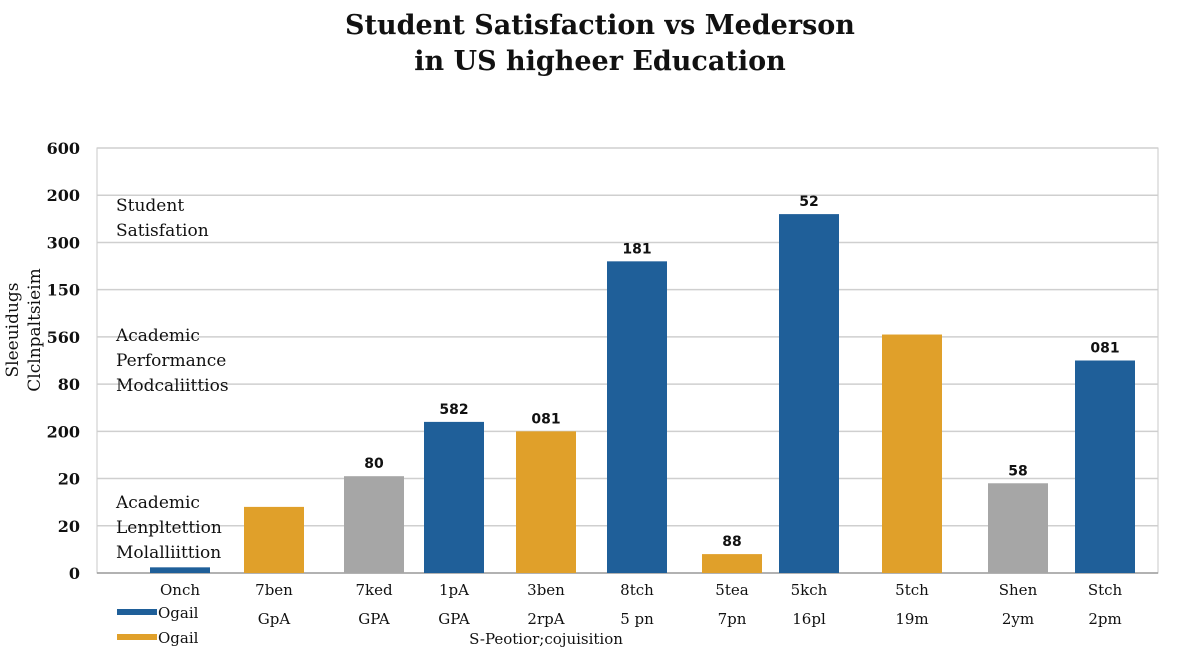 The height and width of the screenshot is (654, 1200). I want to click on x-tick-sublabel: 2ym, so click(1018, 619).